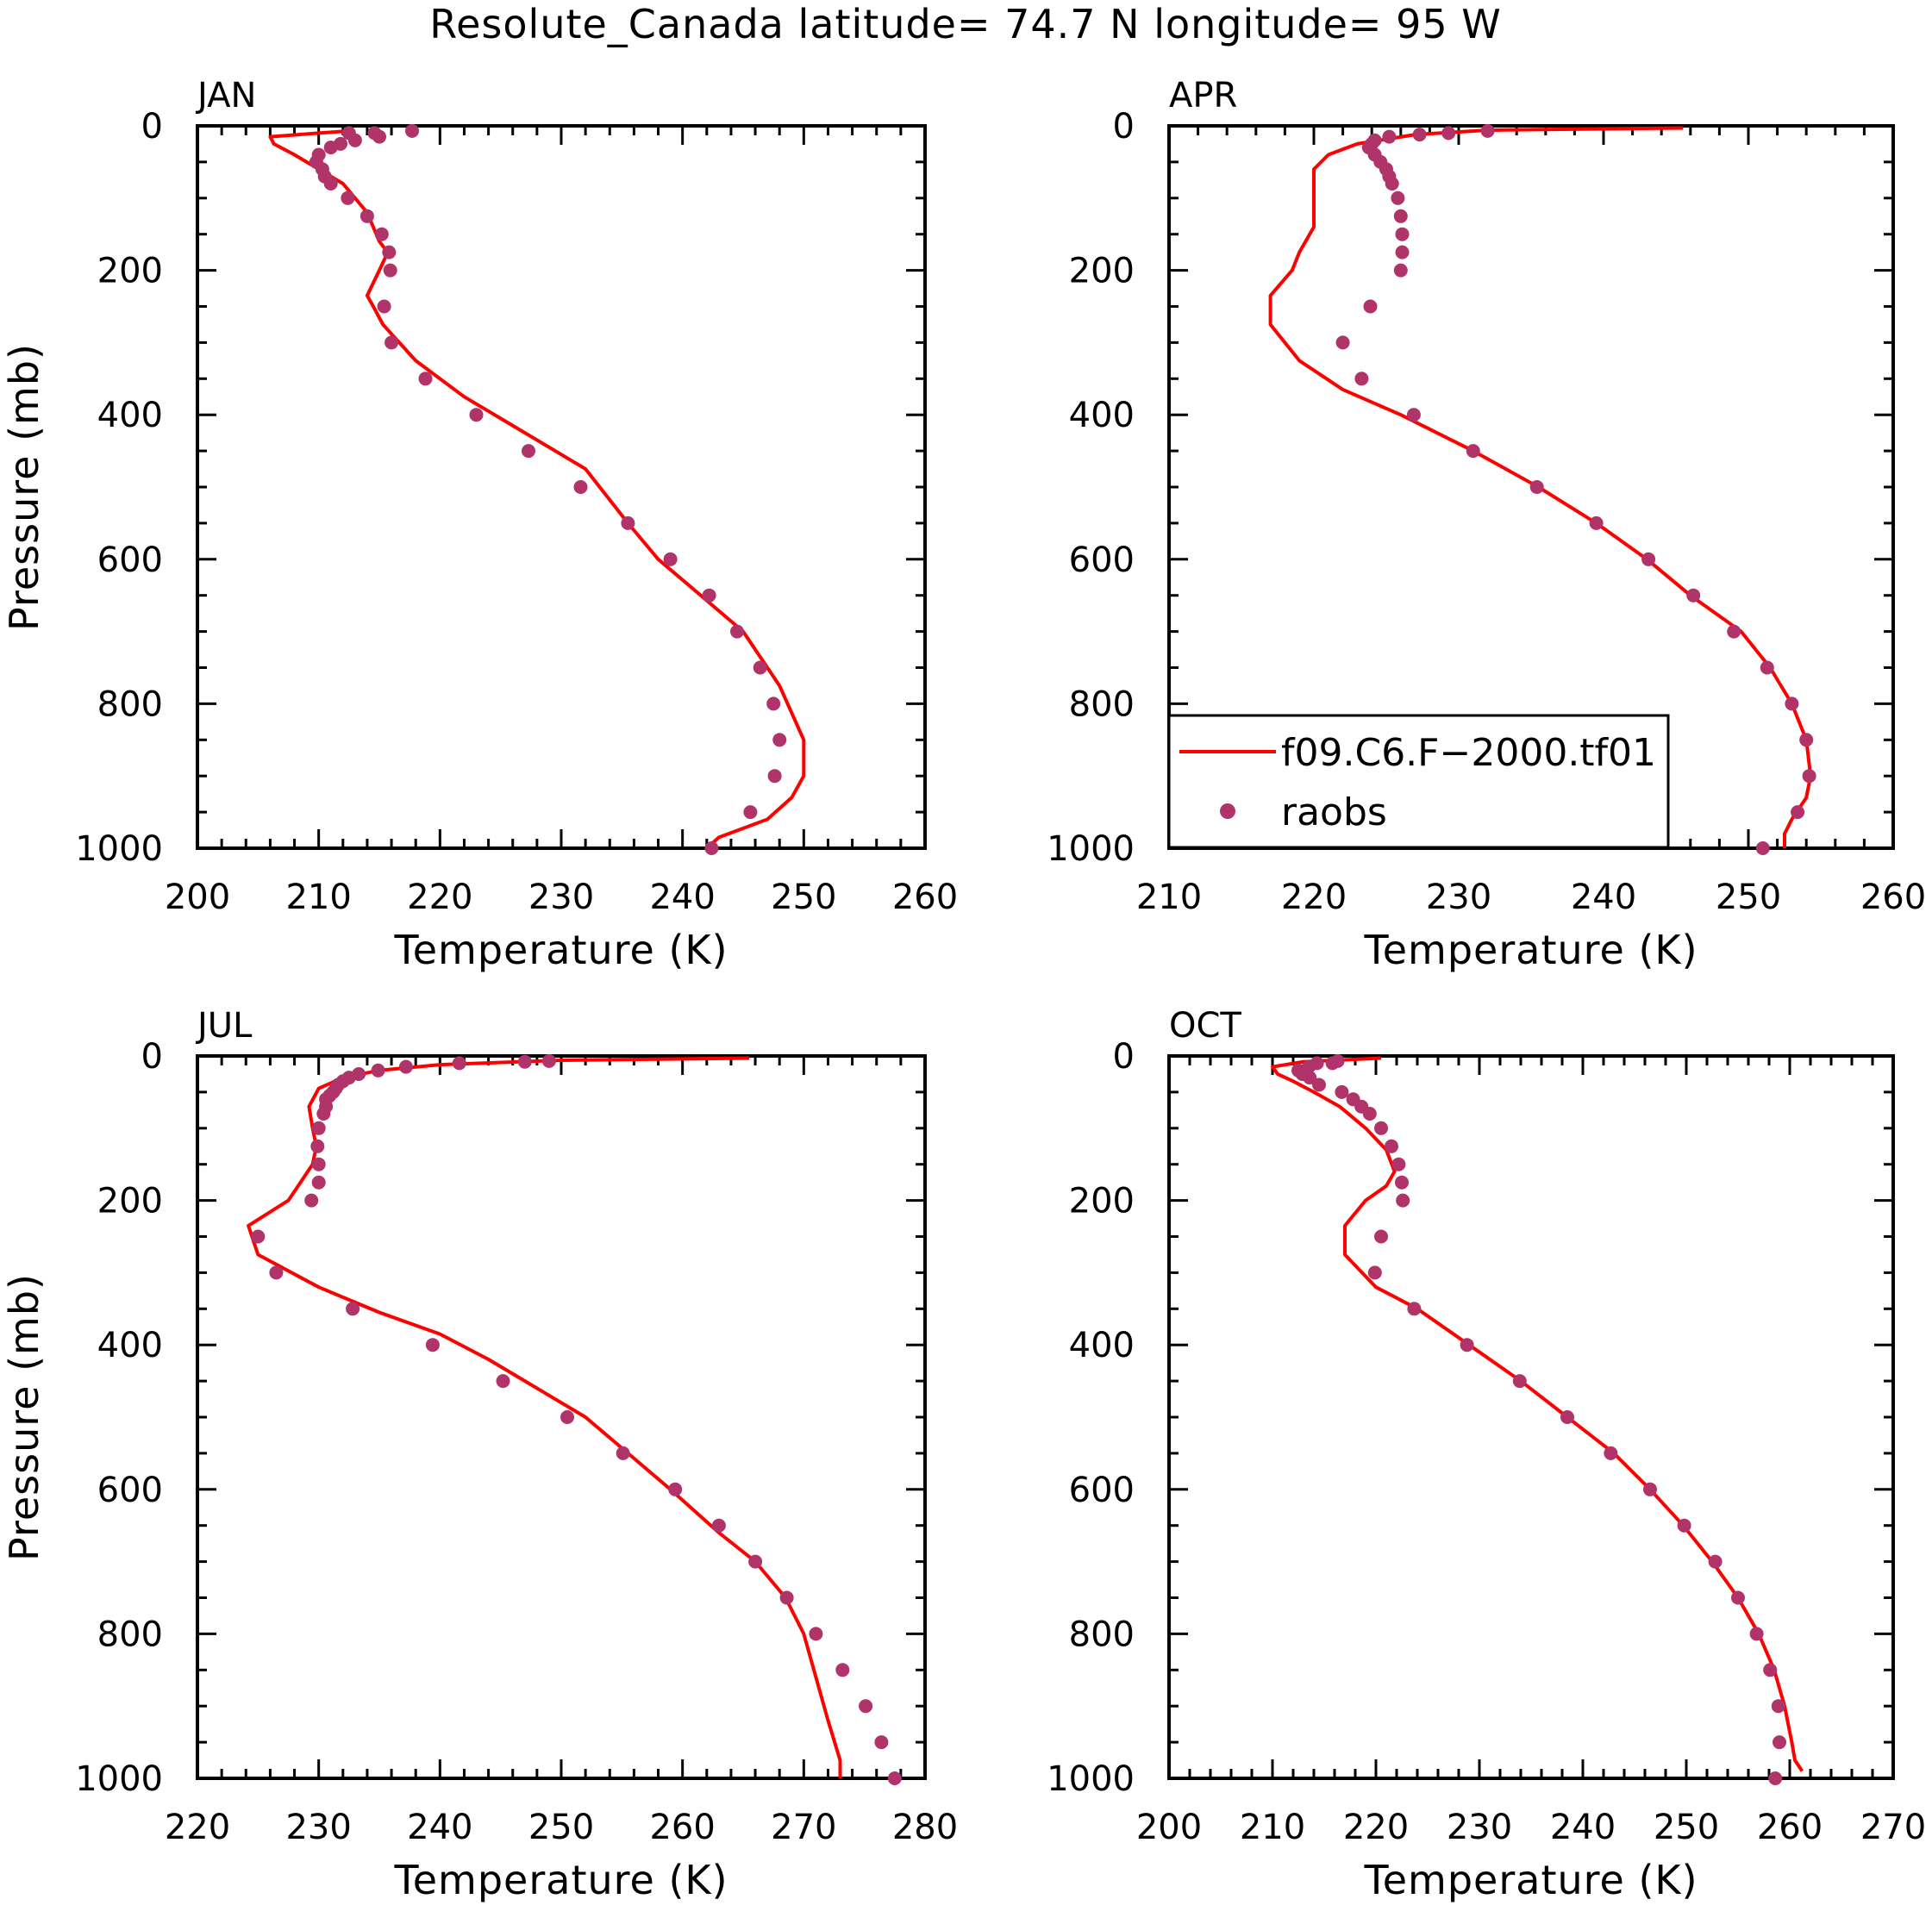 This screenshot has width=1932, height=1924. Describe the element at coordinates (1893, 1827) in the screenshot. I see `x-tick-label: 270` at that location.